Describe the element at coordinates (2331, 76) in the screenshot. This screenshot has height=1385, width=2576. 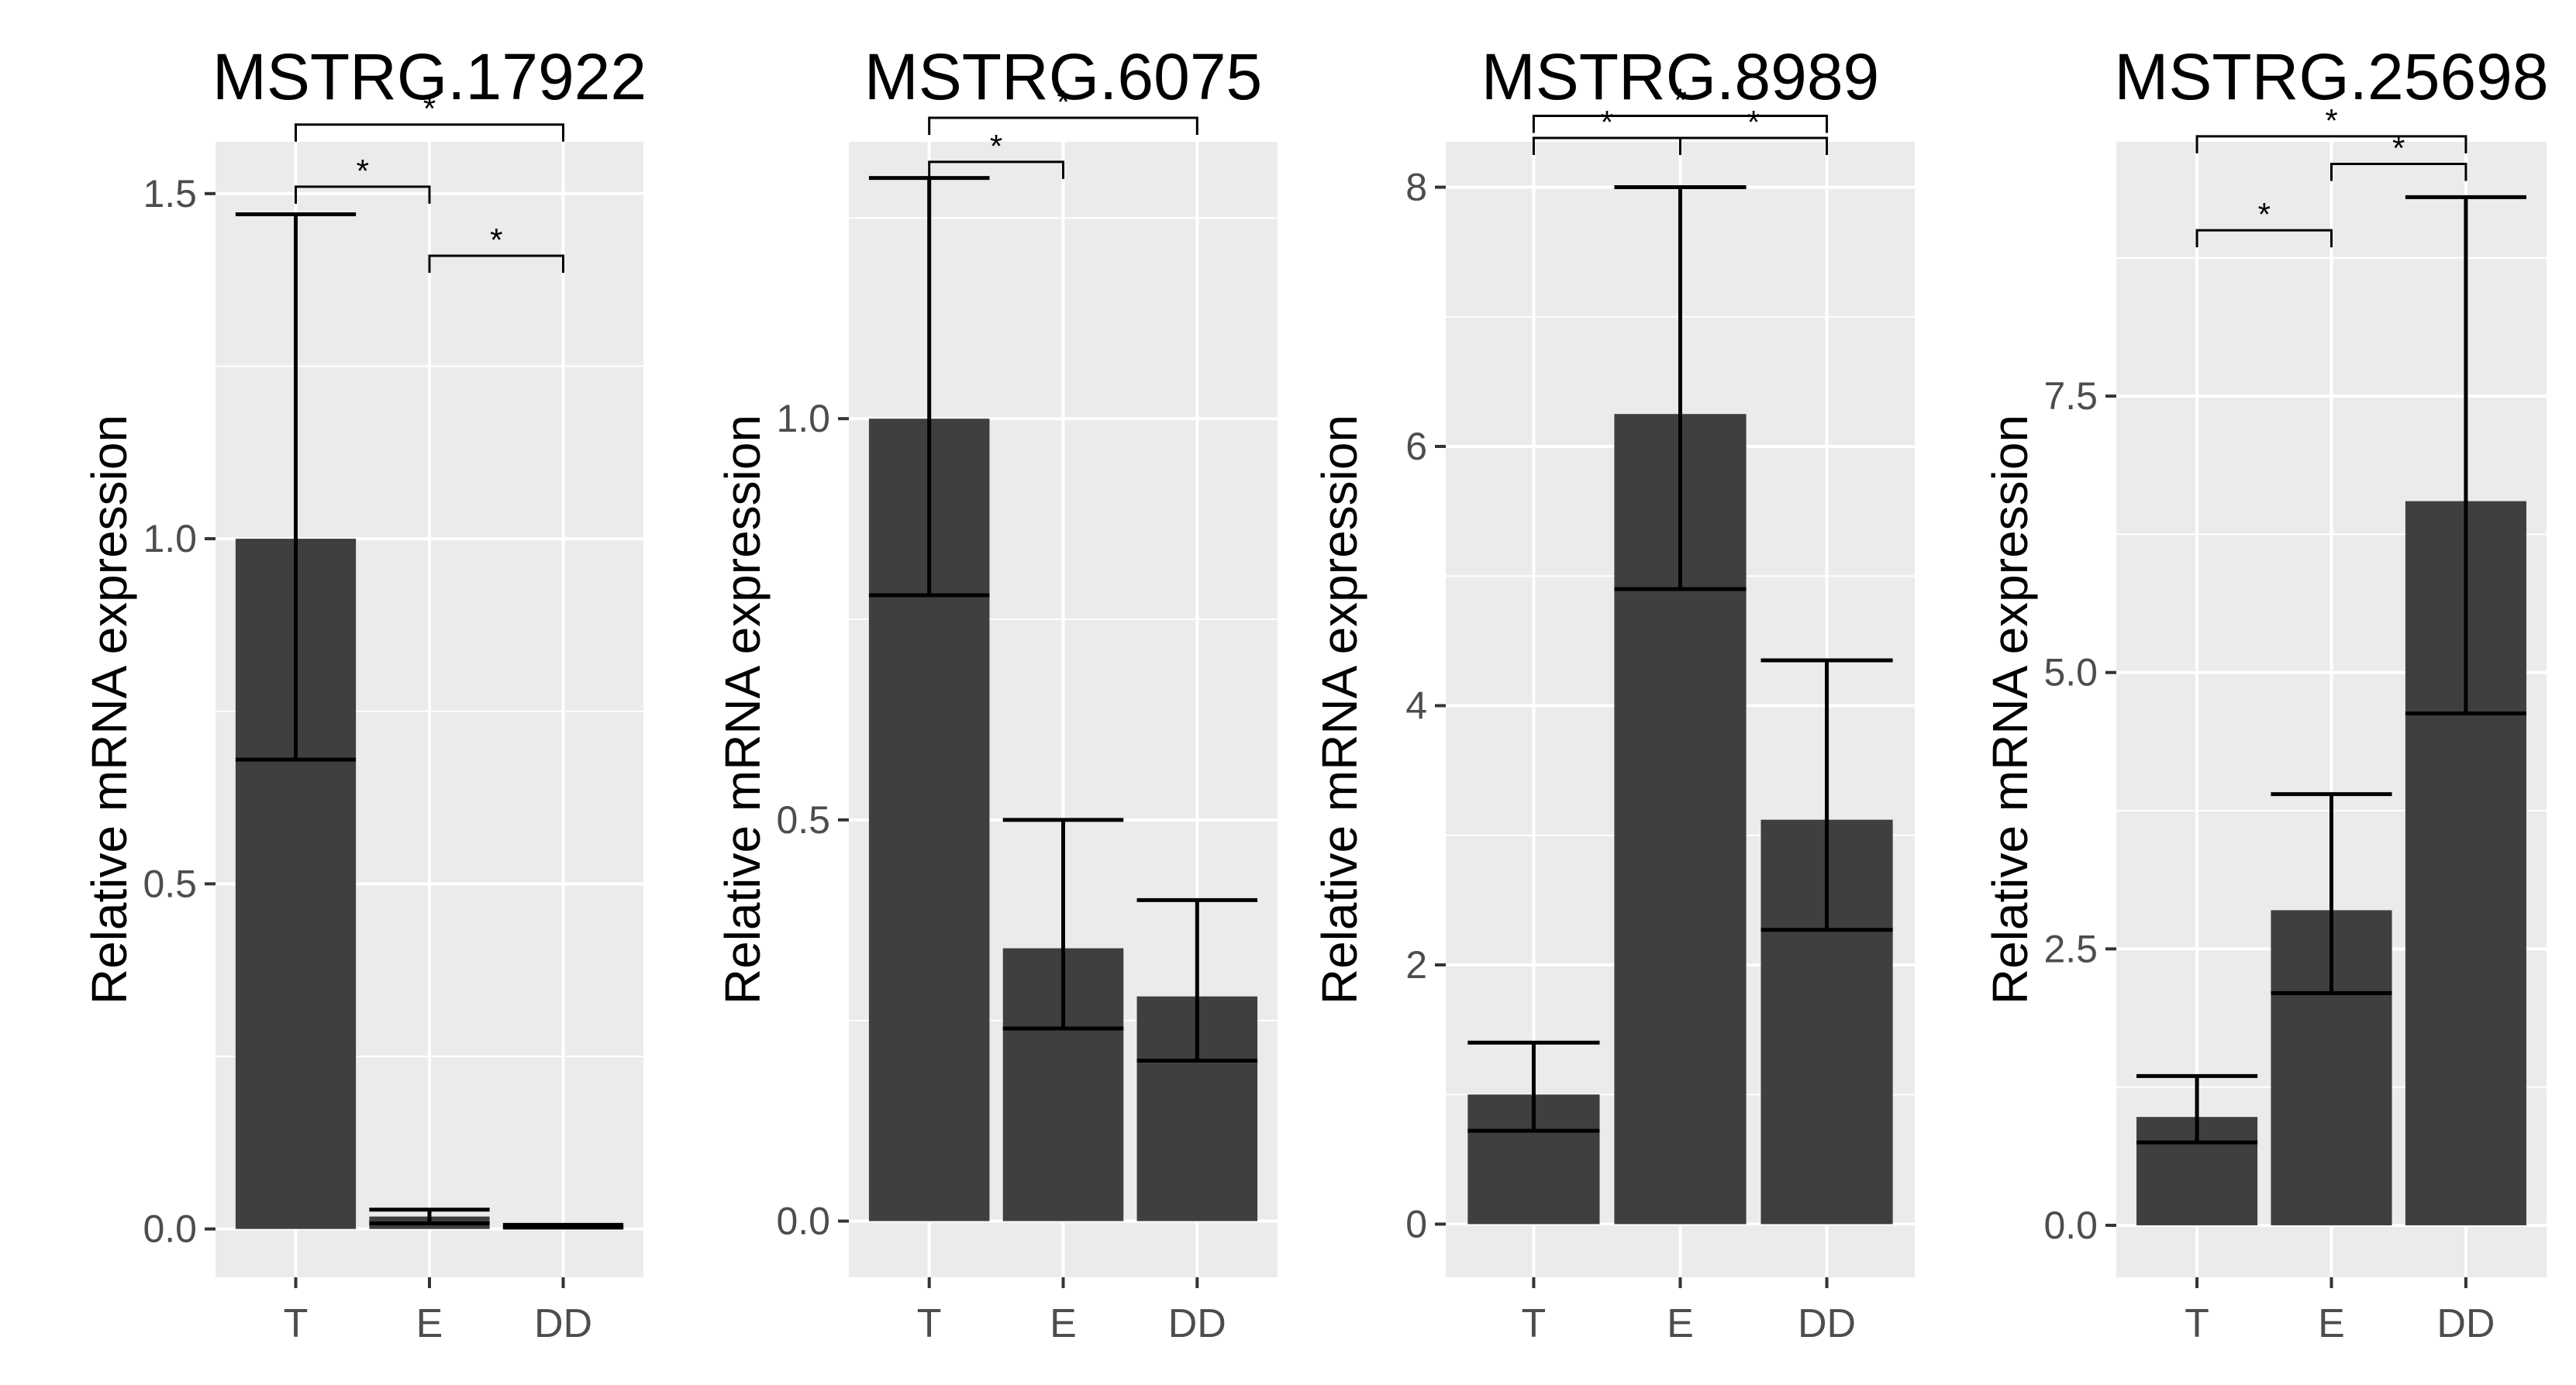
I see `chart-title: MSTRG.25698` at that location.